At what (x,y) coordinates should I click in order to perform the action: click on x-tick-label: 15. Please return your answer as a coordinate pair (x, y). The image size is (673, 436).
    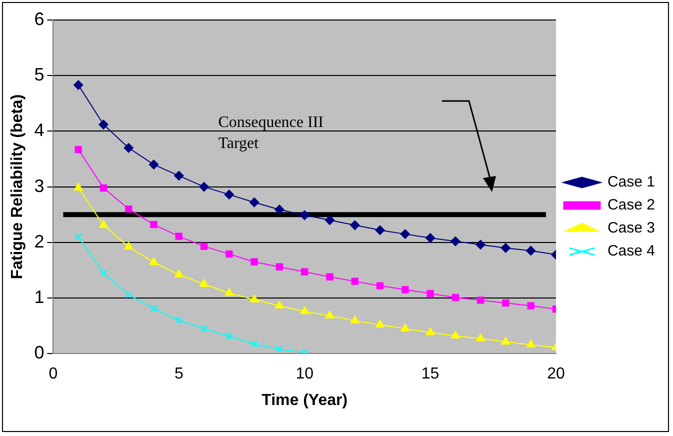
    Looking at the image, I should click on (430, 374).